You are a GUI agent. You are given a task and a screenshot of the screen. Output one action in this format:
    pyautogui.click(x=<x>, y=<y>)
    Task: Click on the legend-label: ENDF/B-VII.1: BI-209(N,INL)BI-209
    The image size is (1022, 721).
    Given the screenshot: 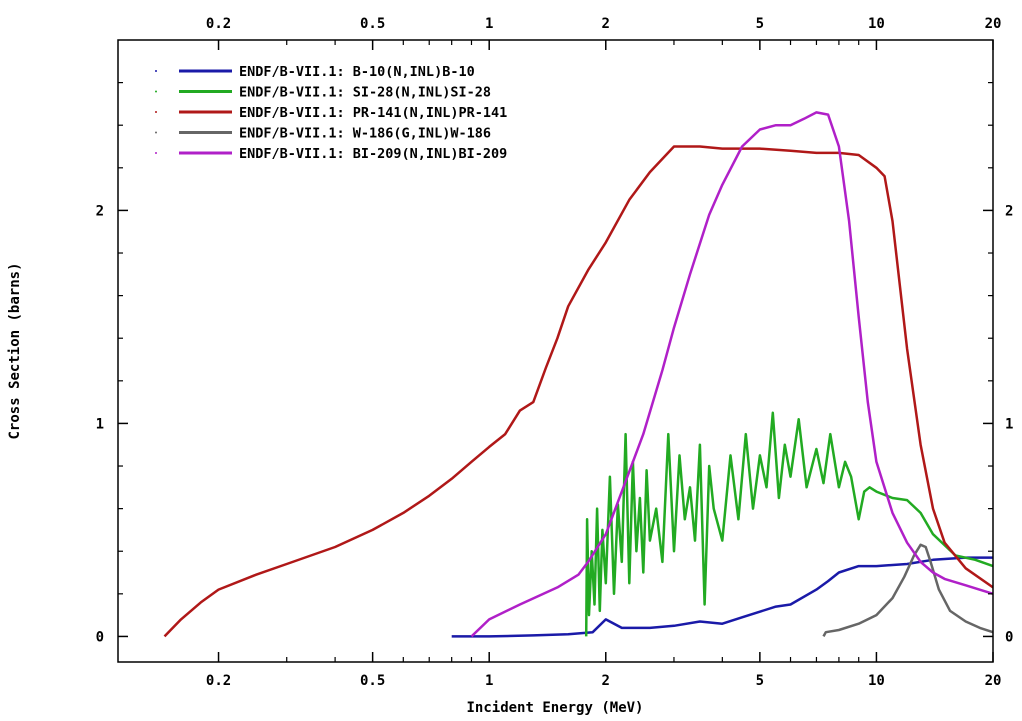 What is the action you would take?
    pyautogui.click(x=373, y=154)
    